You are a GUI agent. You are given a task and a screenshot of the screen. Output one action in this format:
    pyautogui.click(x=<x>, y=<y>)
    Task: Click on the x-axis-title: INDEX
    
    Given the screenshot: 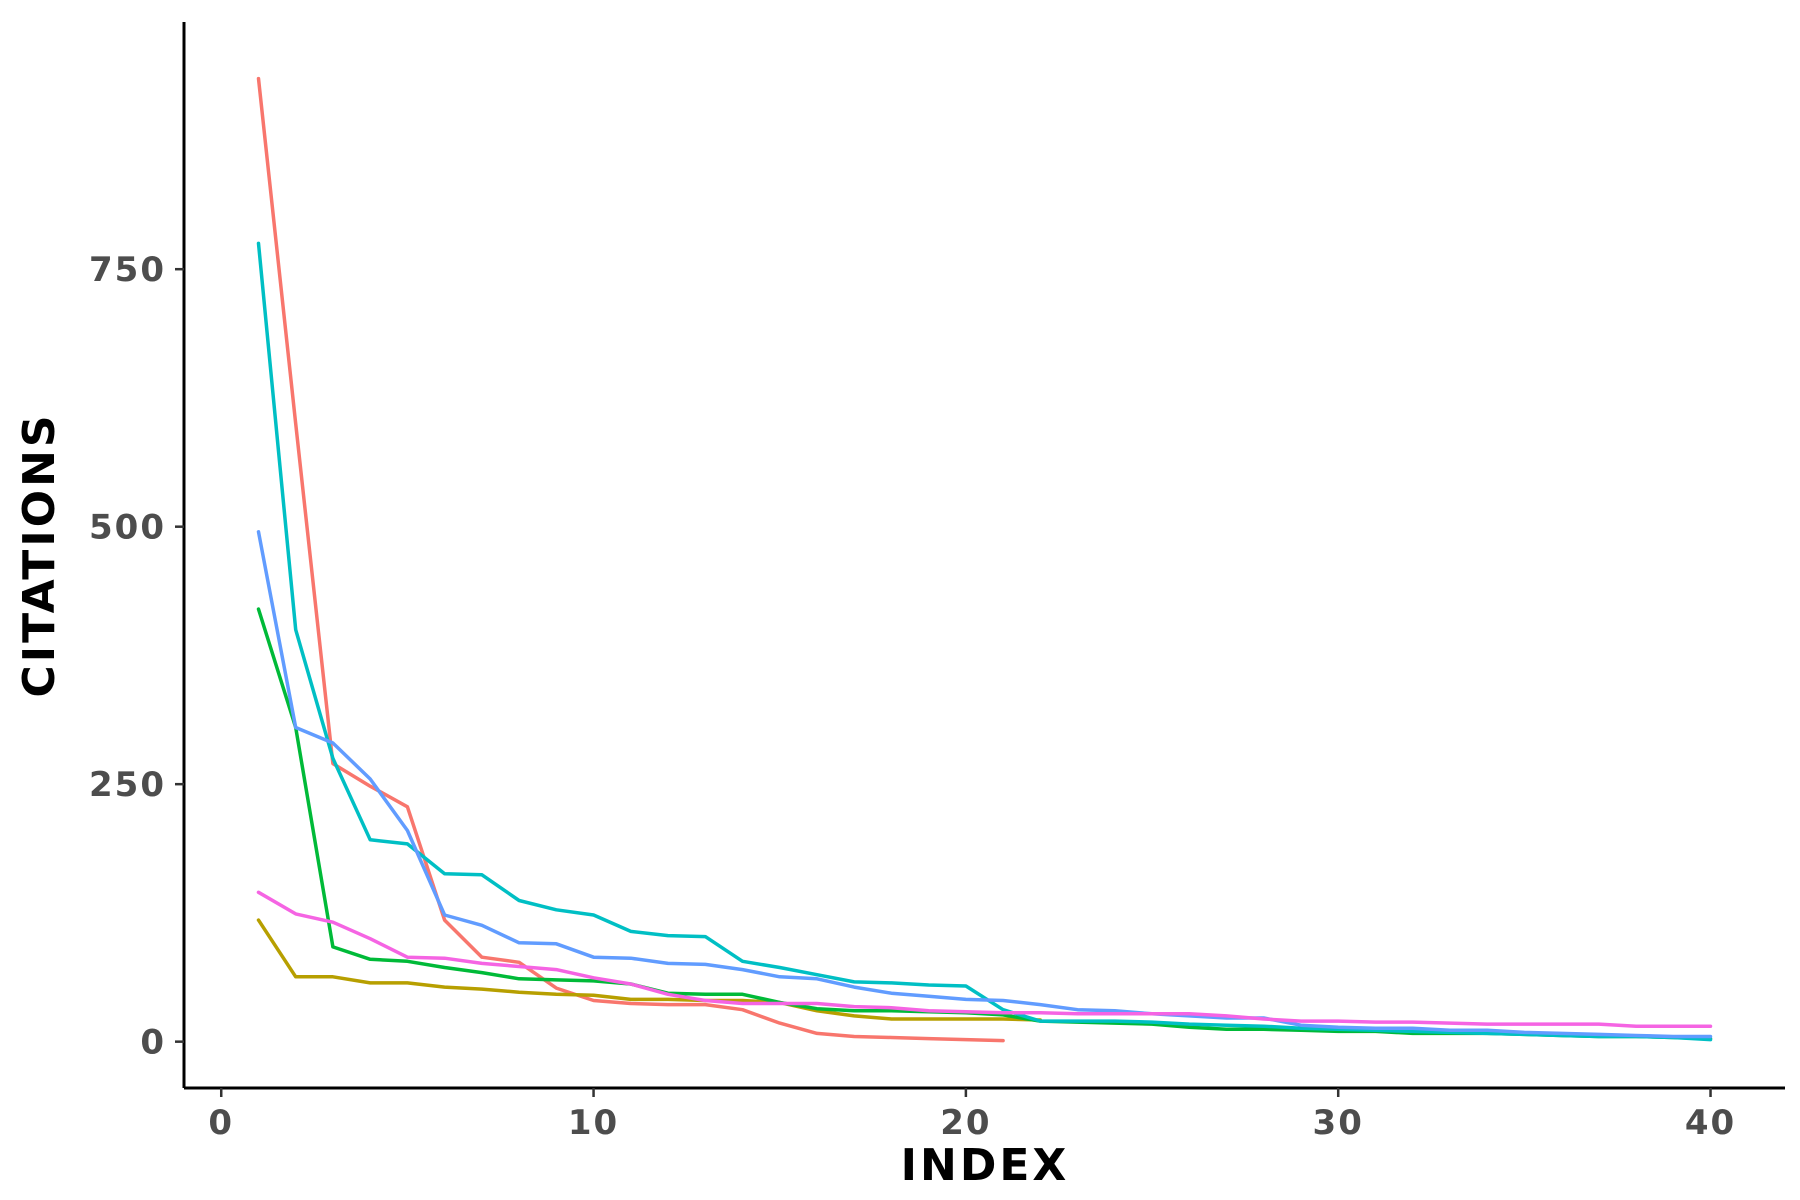 What is the action you would take?
    pyautogui.click(x=985, y=1165)
    